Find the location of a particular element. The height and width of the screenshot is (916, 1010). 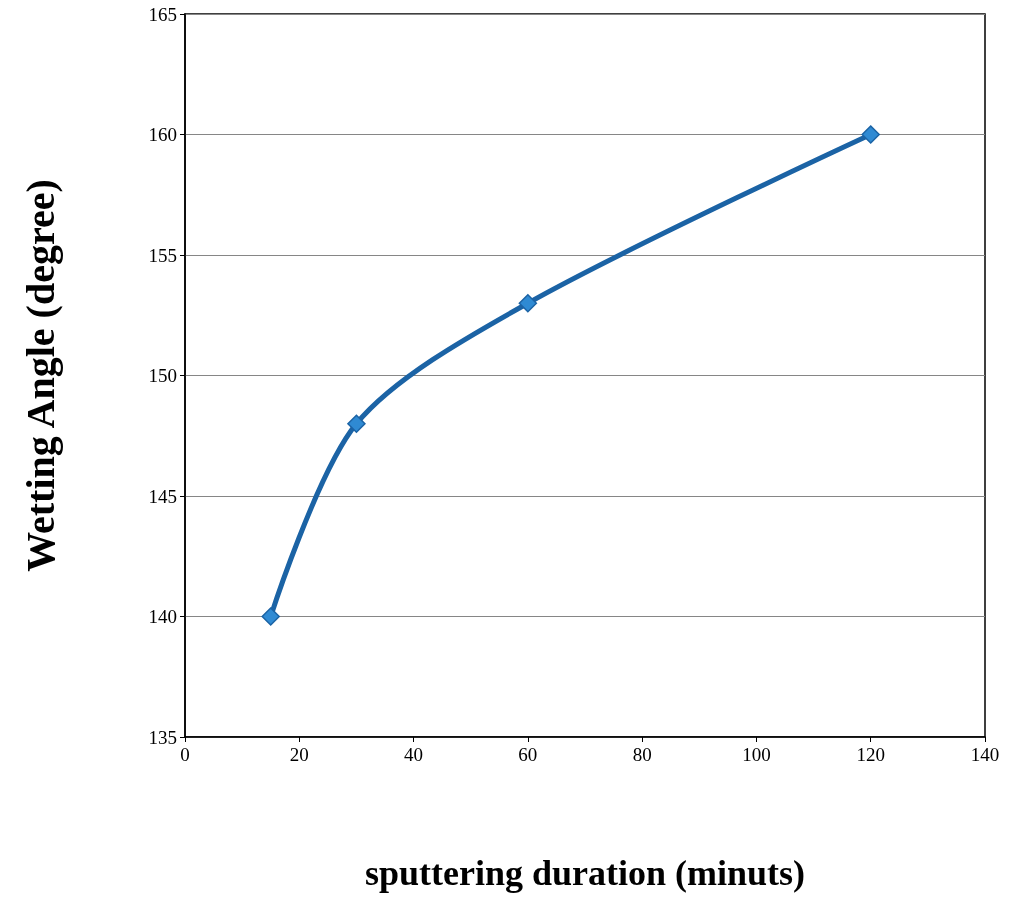

x-tick-label: 120 is located at coordinates (870, 754).